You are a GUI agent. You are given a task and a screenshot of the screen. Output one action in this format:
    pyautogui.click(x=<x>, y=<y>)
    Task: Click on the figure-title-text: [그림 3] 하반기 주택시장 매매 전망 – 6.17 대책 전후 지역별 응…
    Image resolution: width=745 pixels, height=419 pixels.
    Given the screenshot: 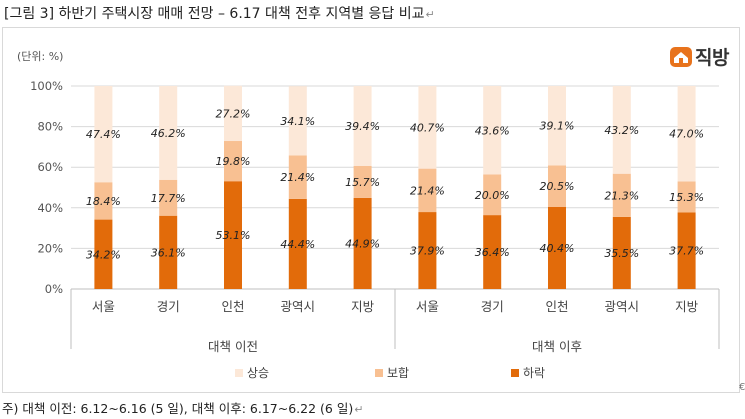 What is the action you would take?
    pyautogui.click(x=214, y=14)
    